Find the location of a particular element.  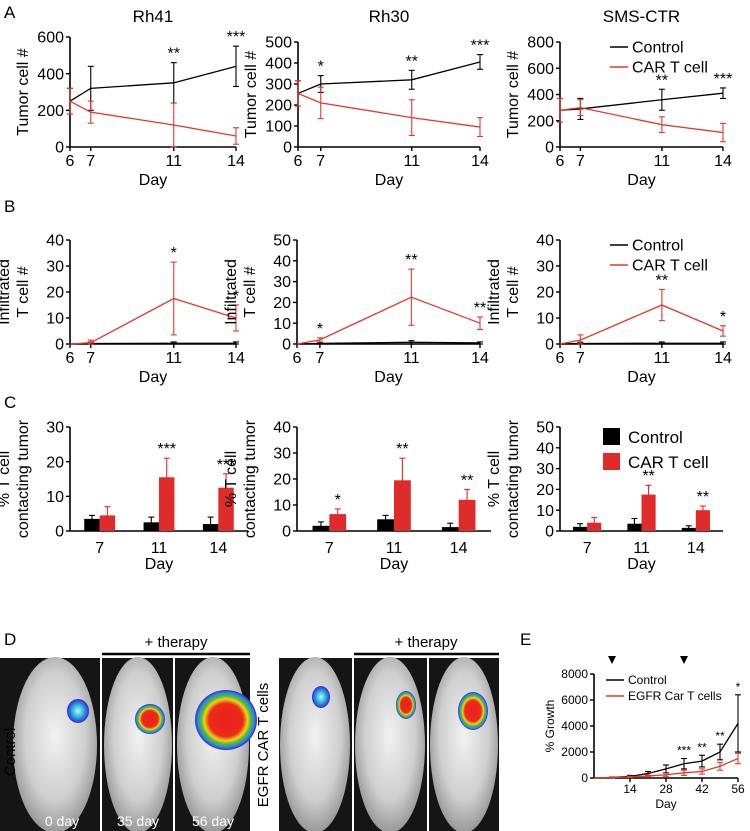

y-tick-label: 8000 is located at coordinates (574, 674).